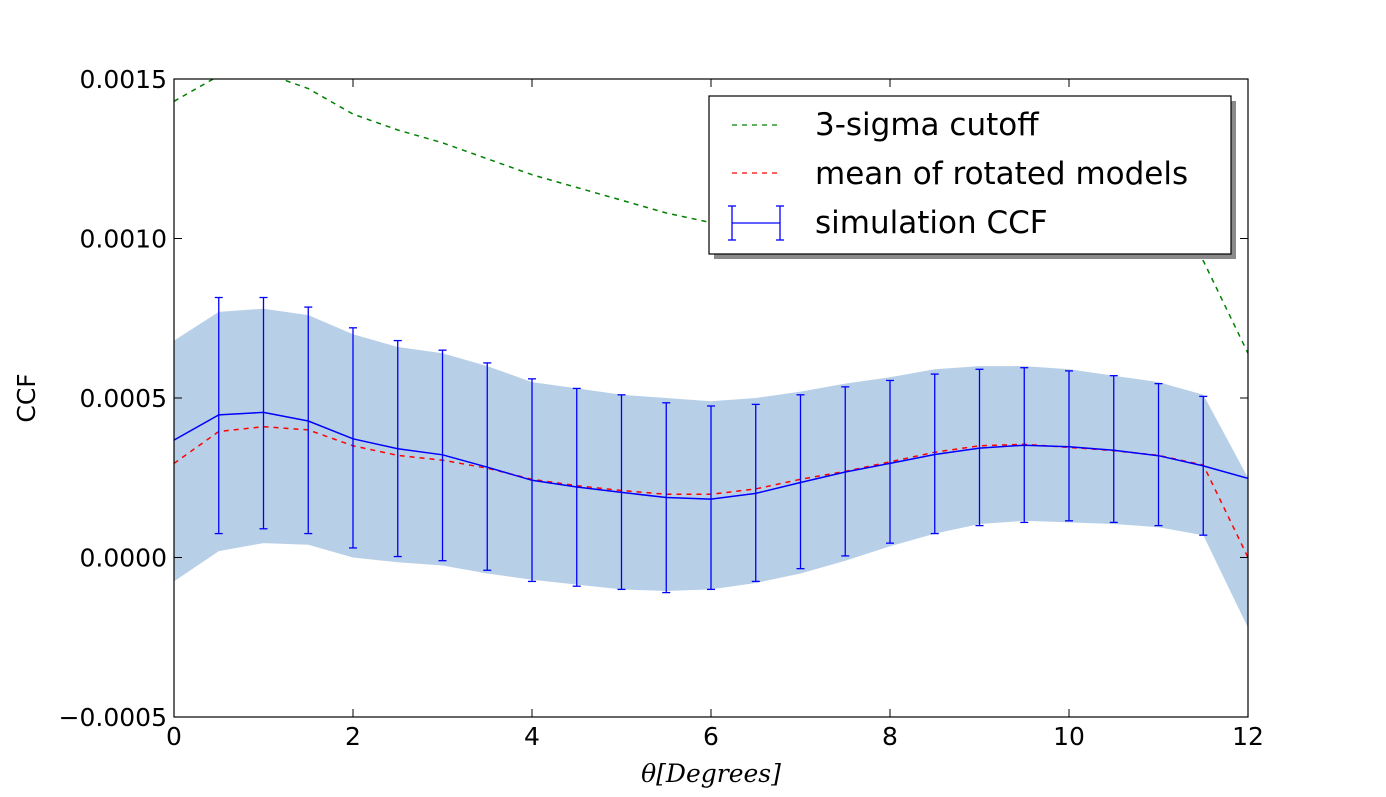 The image size is (1386, 797). I want to click on y-tick-label: 0.0005, so click(123, 398).